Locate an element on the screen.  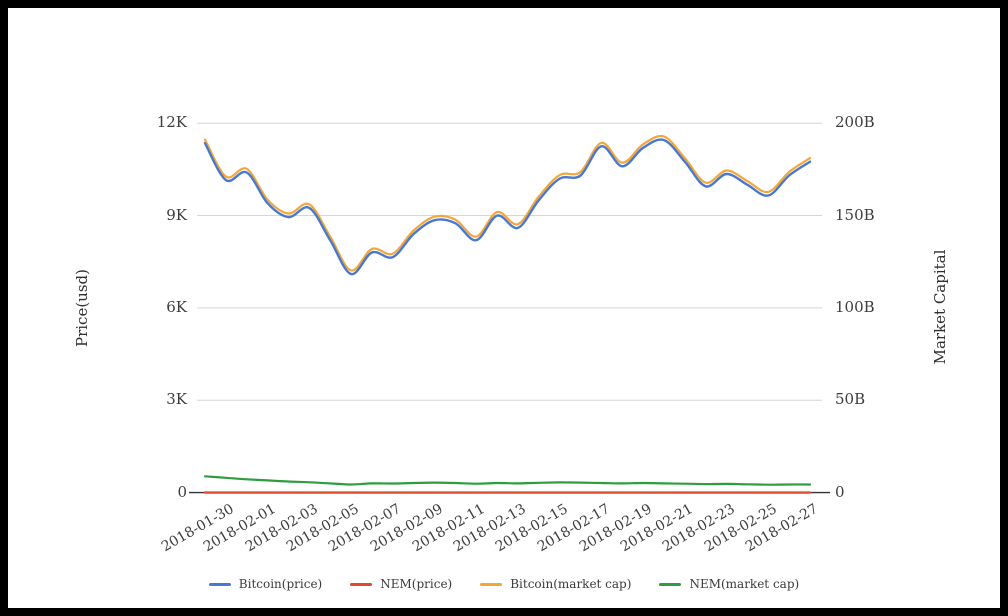
y-tick-label: 12K is located at coordinates (171, 122).